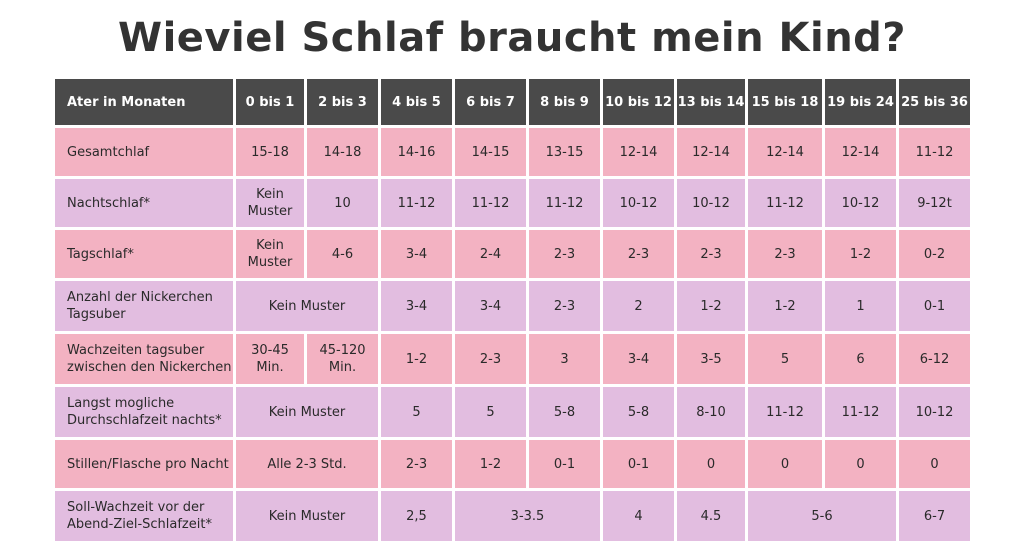 The width and height of the screenshot is (1024, 549). What do you see at coordinates (934, 102) in the screenshot?
I see `age-header: 25 bis 36` at bounding box center [934, 102].